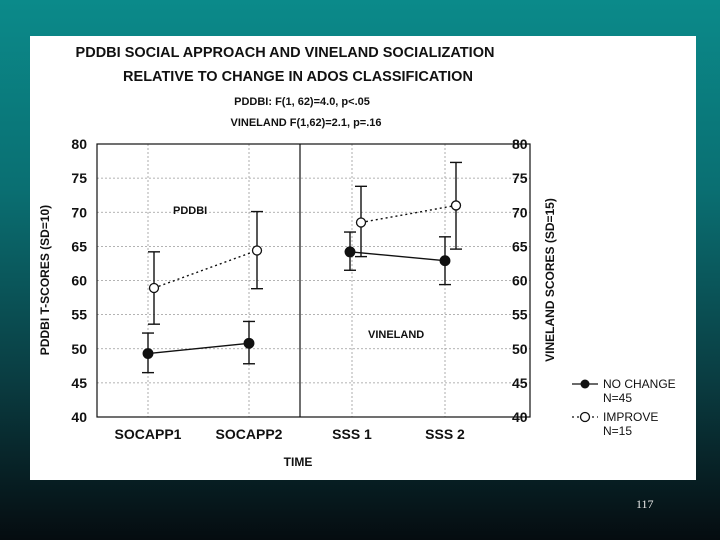 The image size is (720, 540). I want to click on y-tick-label-left: 75, so click(79, 178).